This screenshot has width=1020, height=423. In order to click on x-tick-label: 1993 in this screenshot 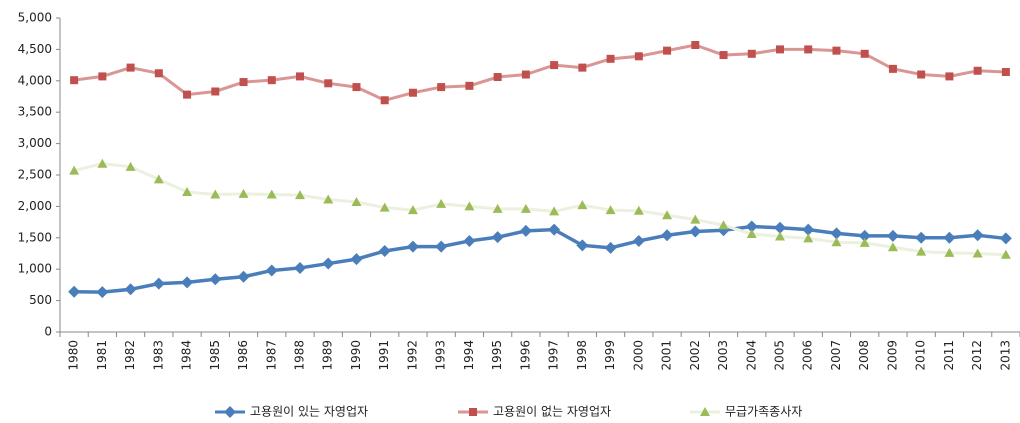, I will do `click(441, 355)`.